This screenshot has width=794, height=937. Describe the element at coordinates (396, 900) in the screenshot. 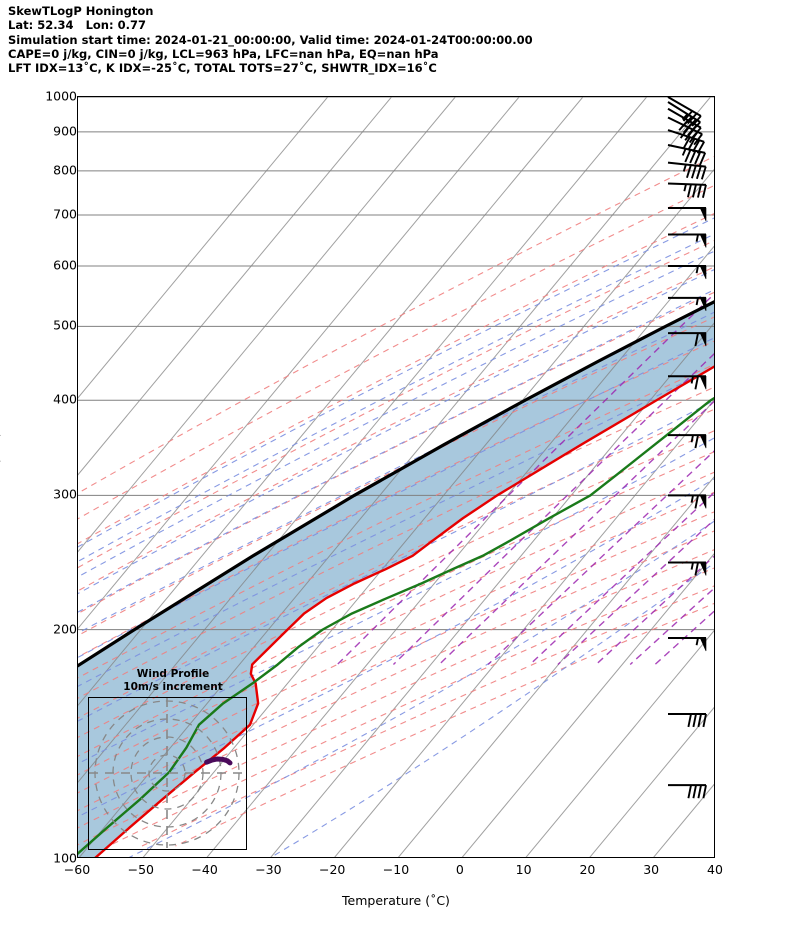

I see `x-axis-label: Temperature (˚C)` at that location.